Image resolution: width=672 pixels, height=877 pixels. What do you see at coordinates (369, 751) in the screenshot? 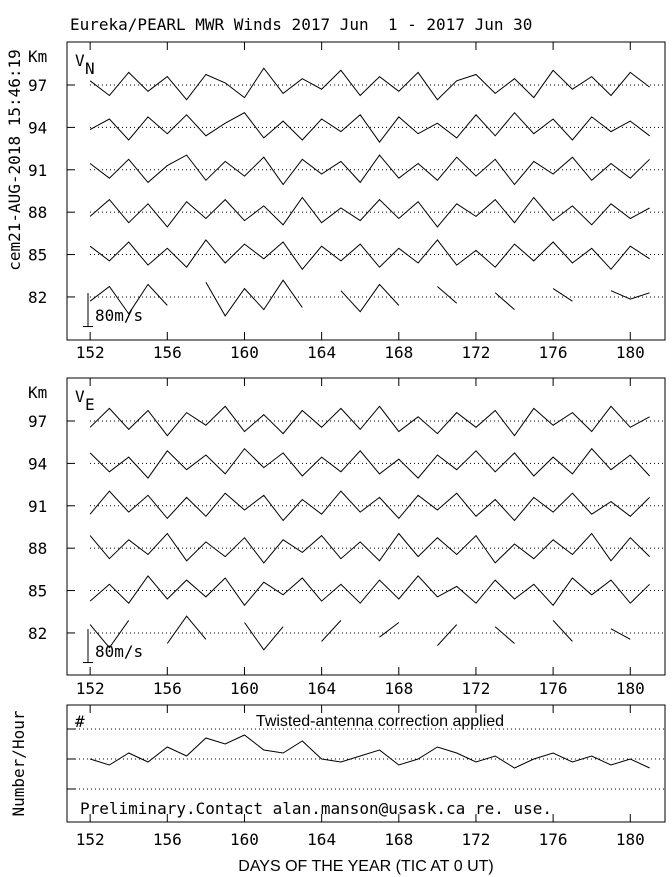
I see `count-trace` at bounding box center [369, 751].